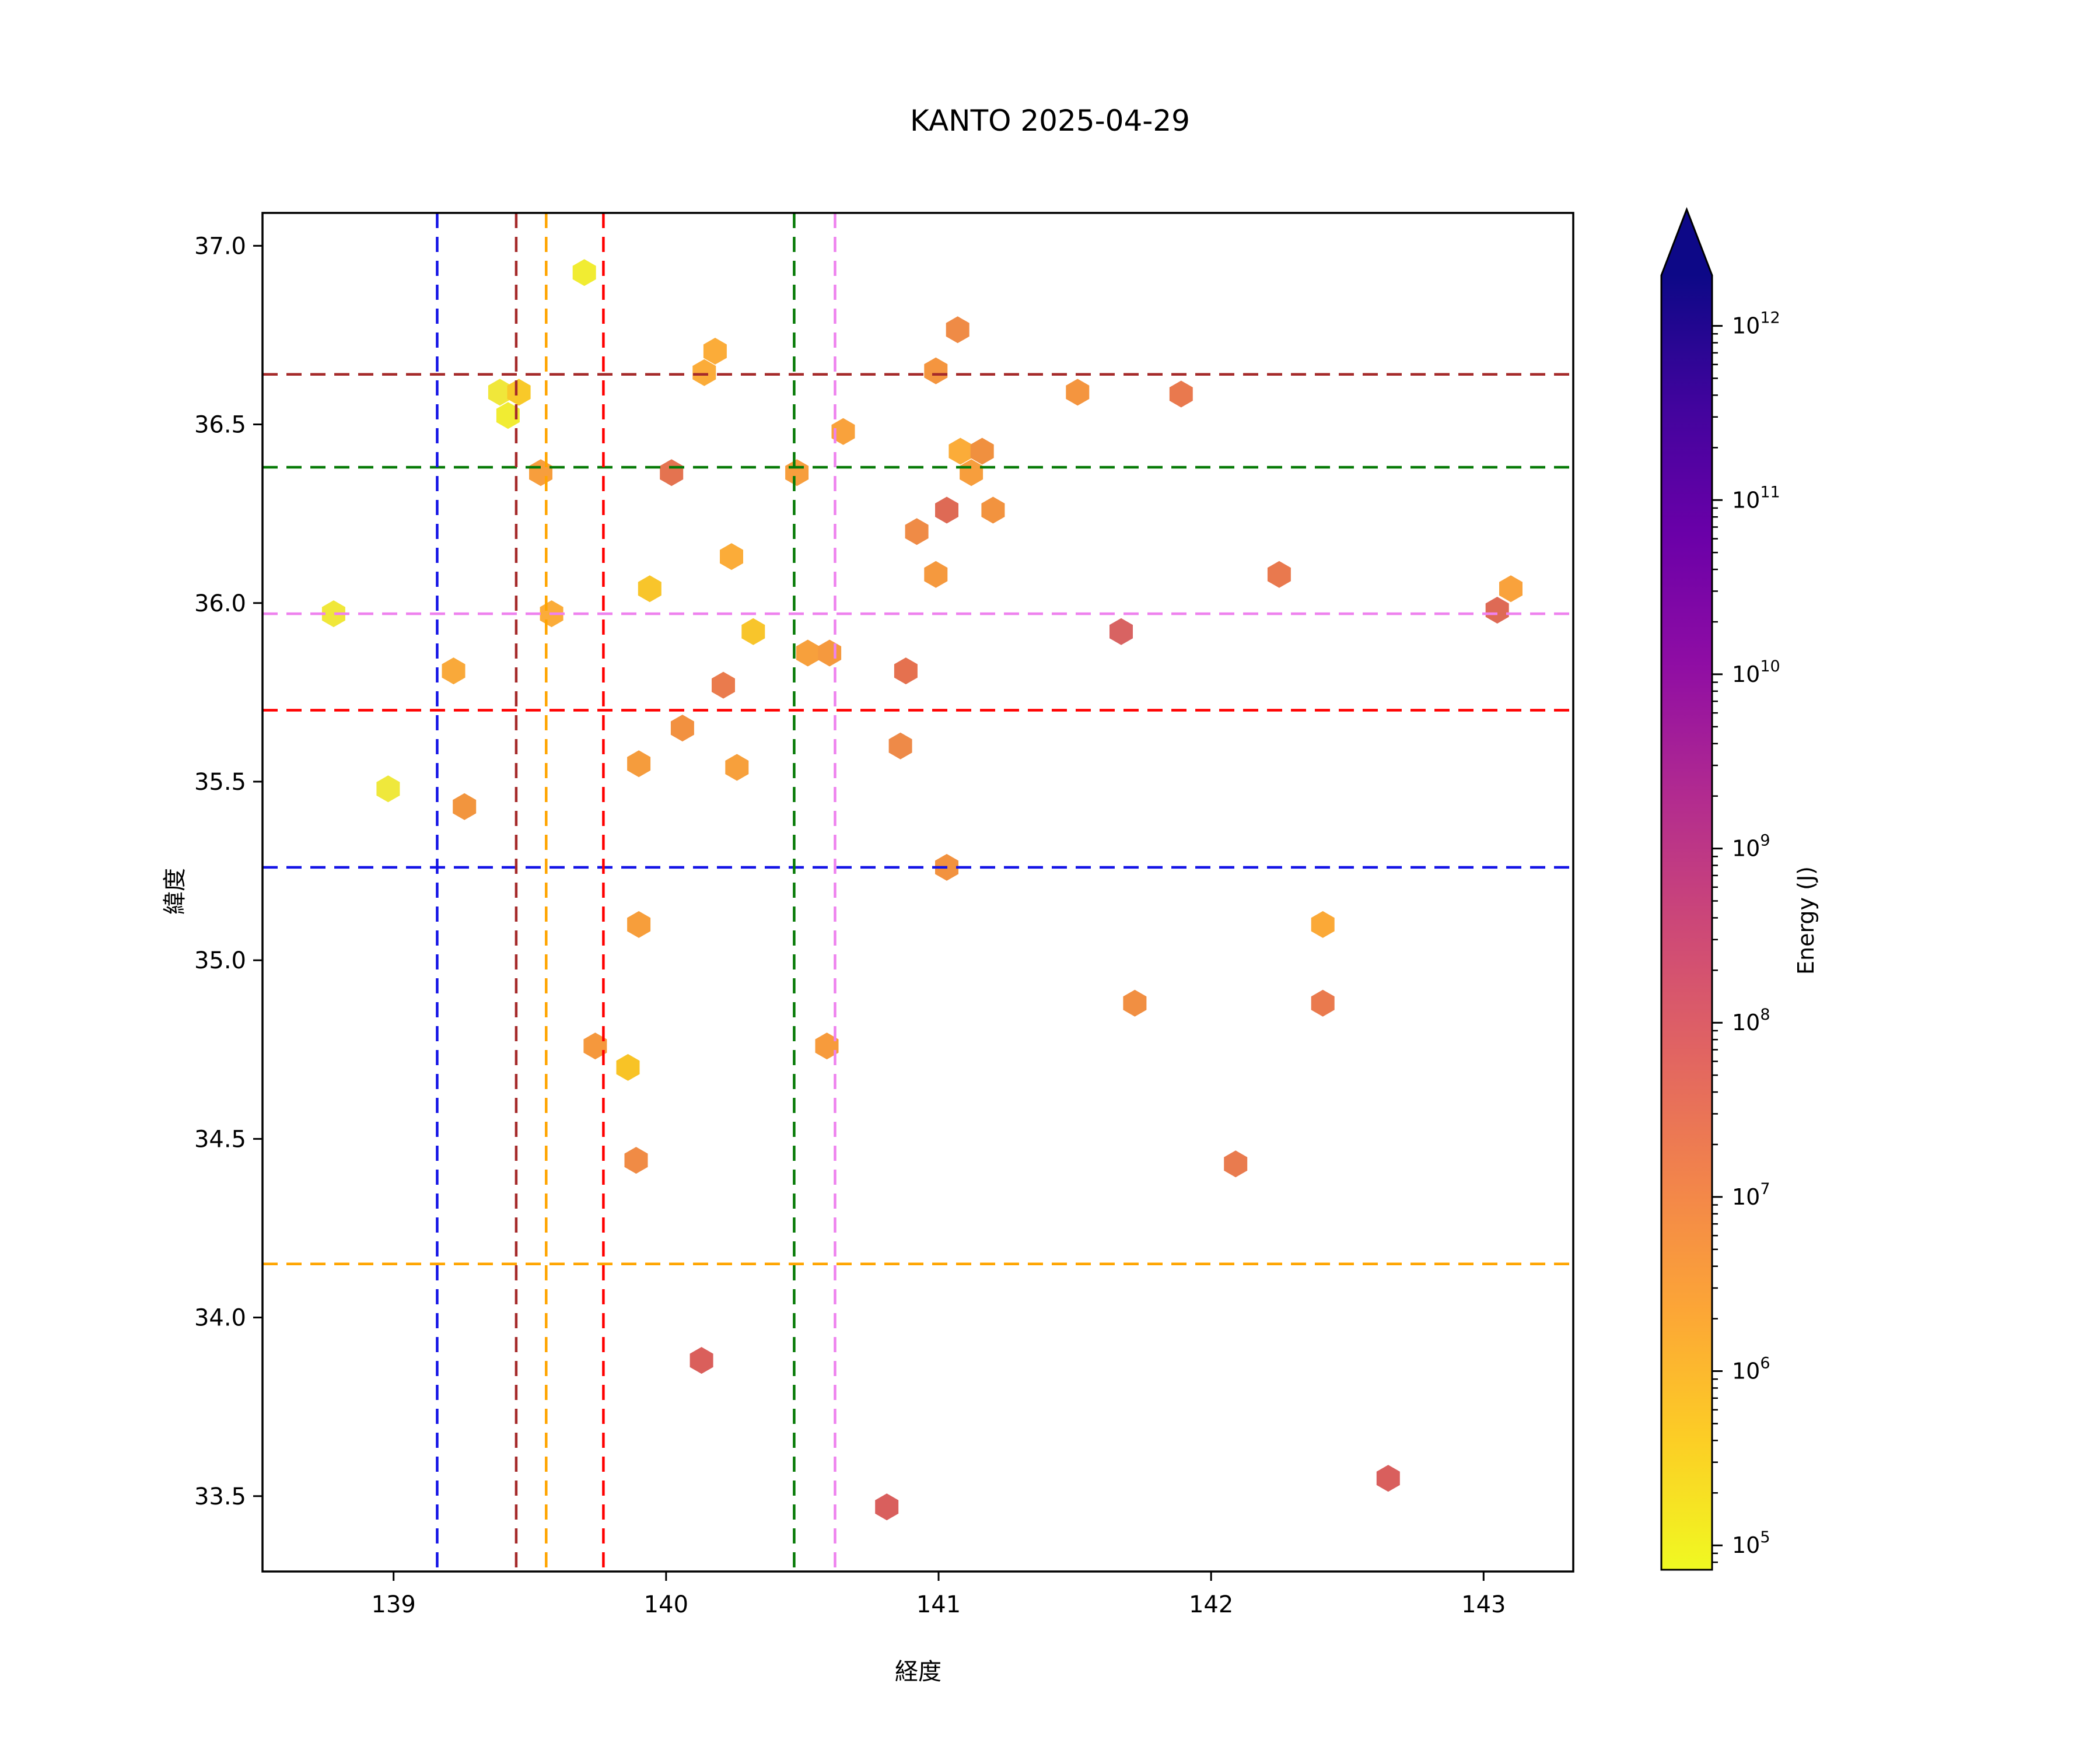 Image resolution: width=2100 pixels, height=1750 pixels. I want to click on x-axis: 139 140 141 142 143, so click(939, 1595).